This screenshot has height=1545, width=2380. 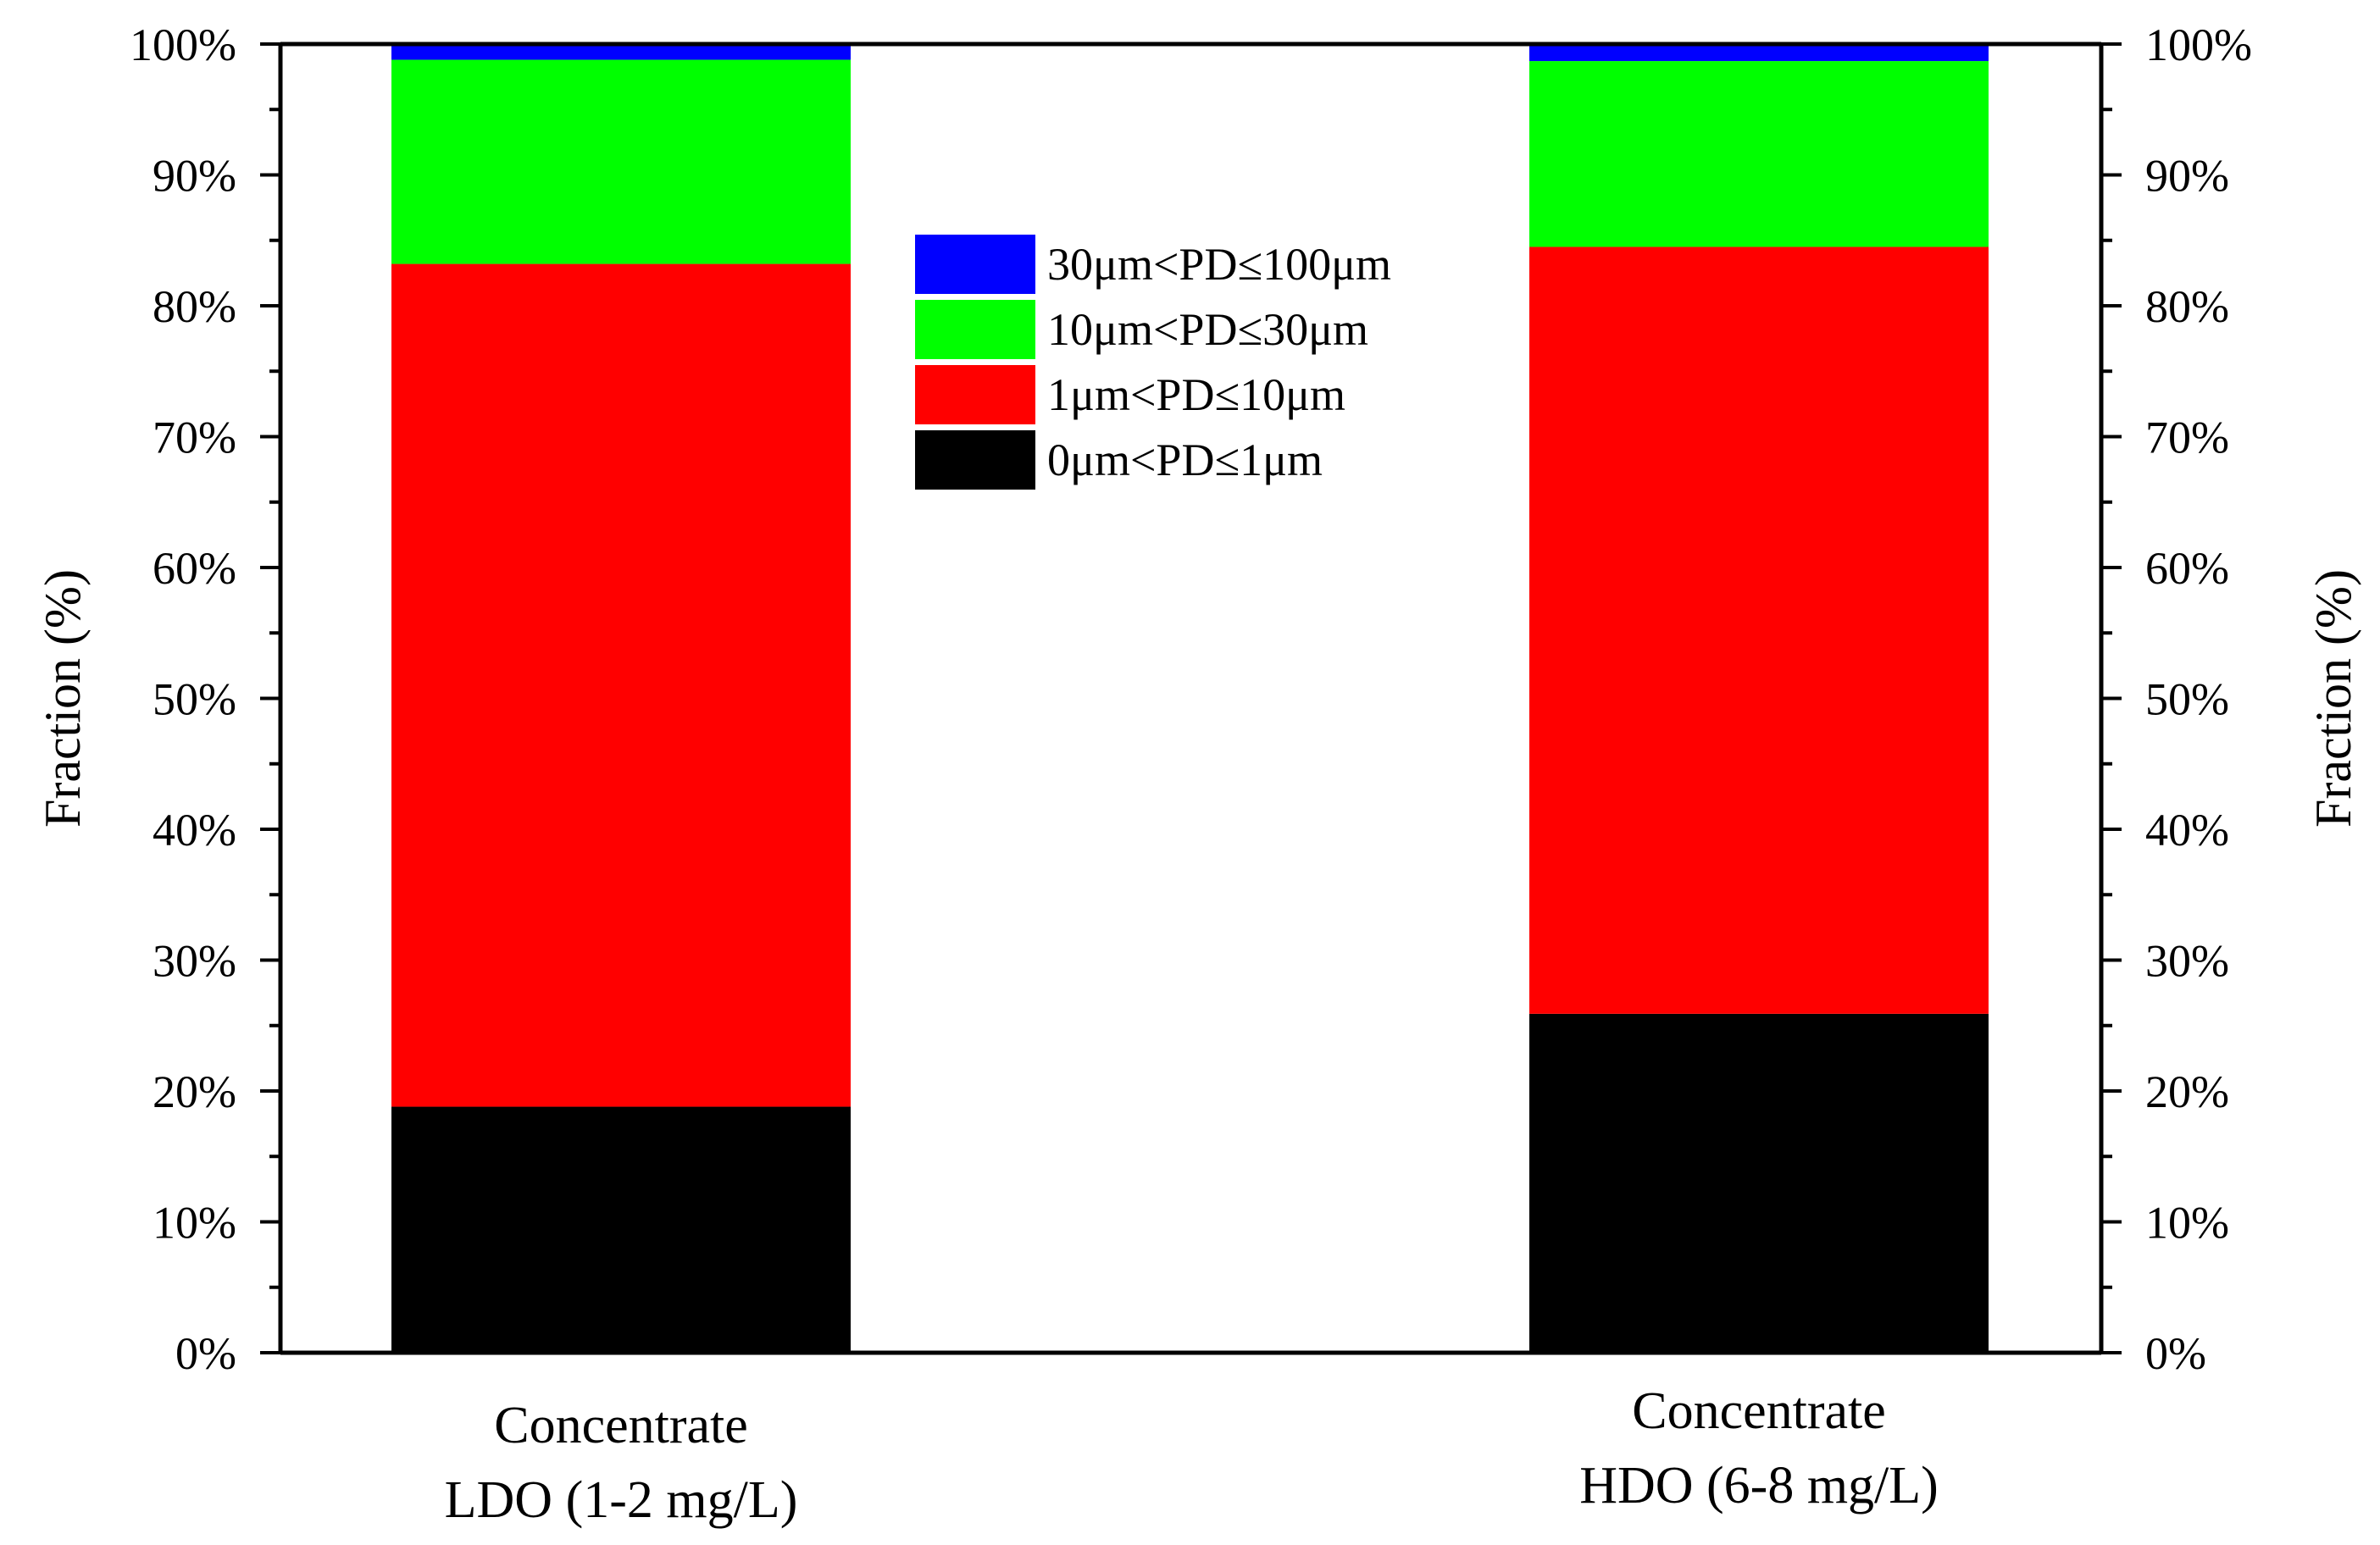 I want to click on y-axis-title-left: Fraction (%), so click(x=63, y=698).